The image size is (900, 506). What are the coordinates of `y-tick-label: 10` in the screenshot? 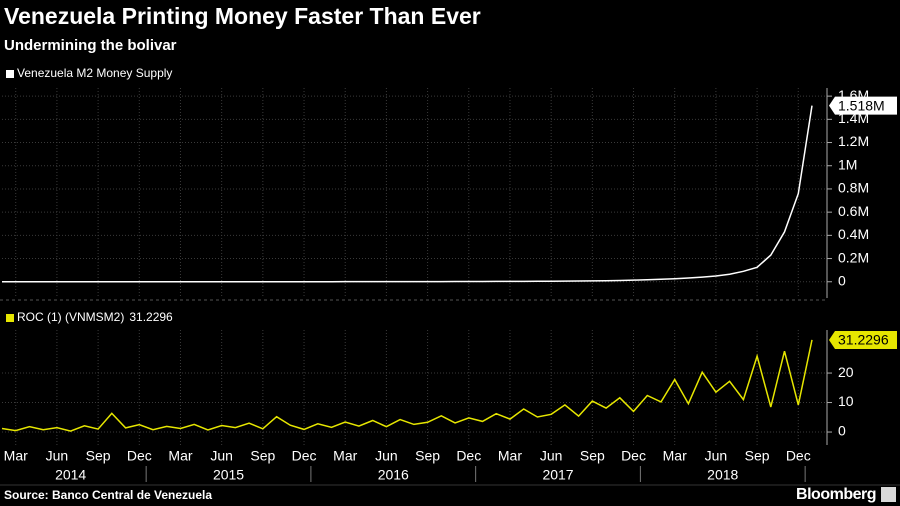 It's located at (846, 401).